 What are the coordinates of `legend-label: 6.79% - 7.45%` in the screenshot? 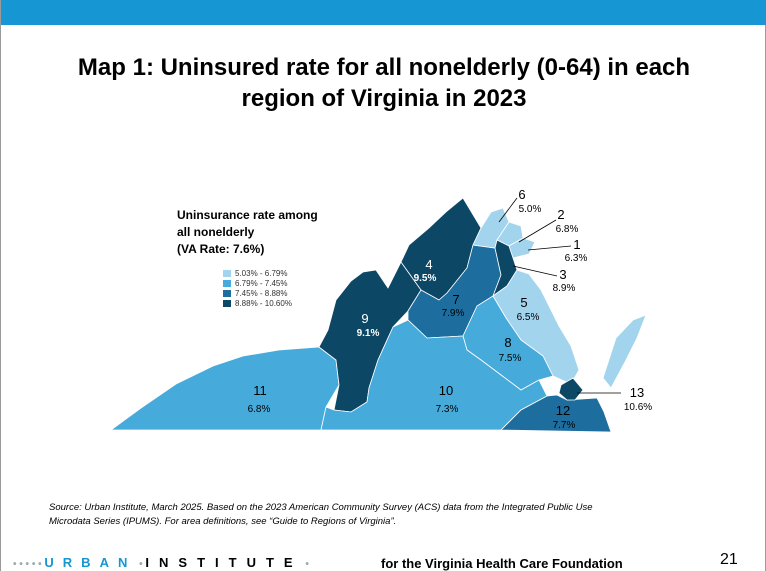 It's located at (261, 283).